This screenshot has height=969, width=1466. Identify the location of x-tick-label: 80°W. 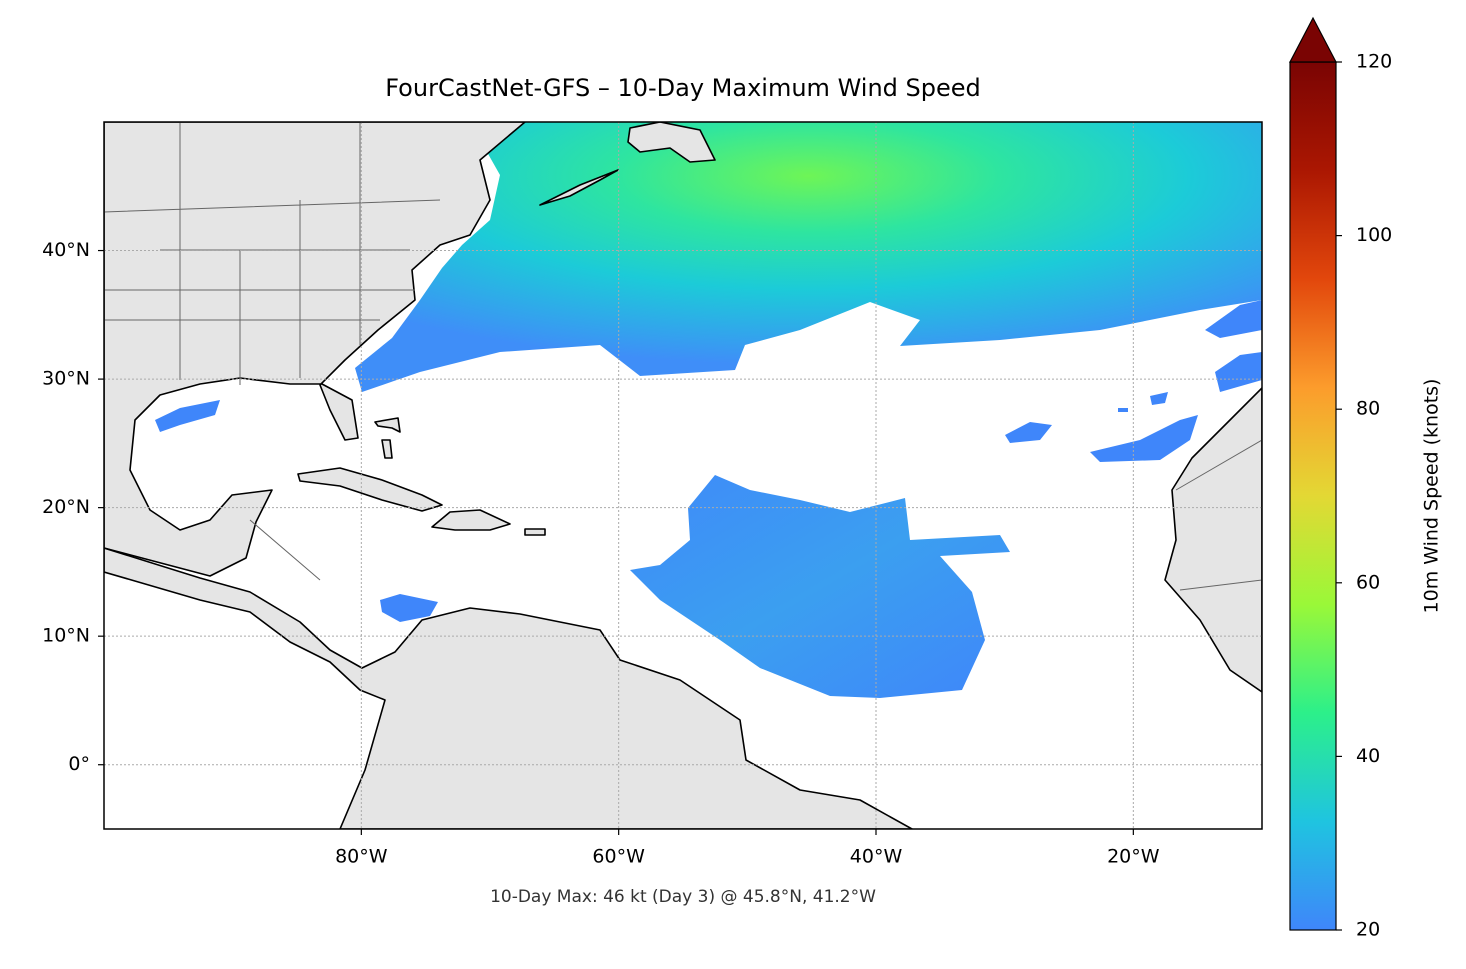
(361, 857).